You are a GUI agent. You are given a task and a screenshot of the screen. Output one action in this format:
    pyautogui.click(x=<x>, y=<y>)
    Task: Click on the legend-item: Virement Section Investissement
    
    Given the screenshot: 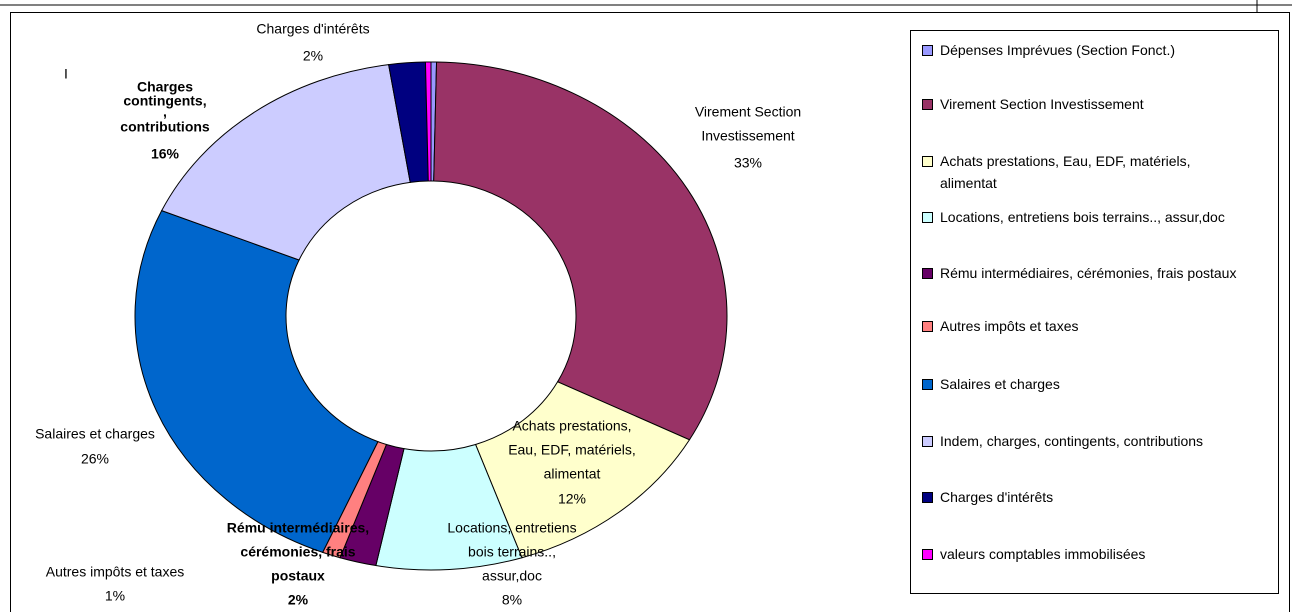 What is the action you would take?
    pyautogui.click(x=1081, y=104)
    